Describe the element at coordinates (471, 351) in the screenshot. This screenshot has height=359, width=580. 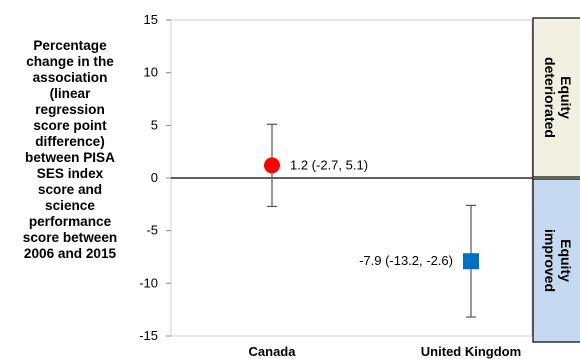
I see `x-category-label-1: United Kingdom` at that location.